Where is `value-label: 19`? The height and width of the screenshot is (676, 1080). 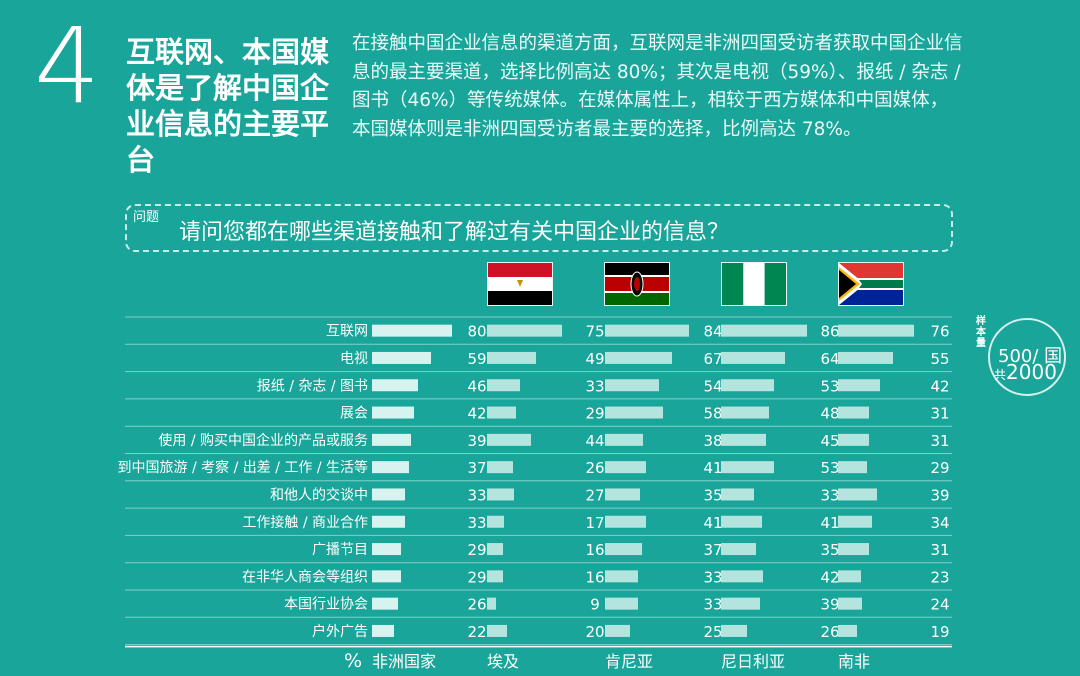
value-label: 19 is located at coordinates (939, 632).